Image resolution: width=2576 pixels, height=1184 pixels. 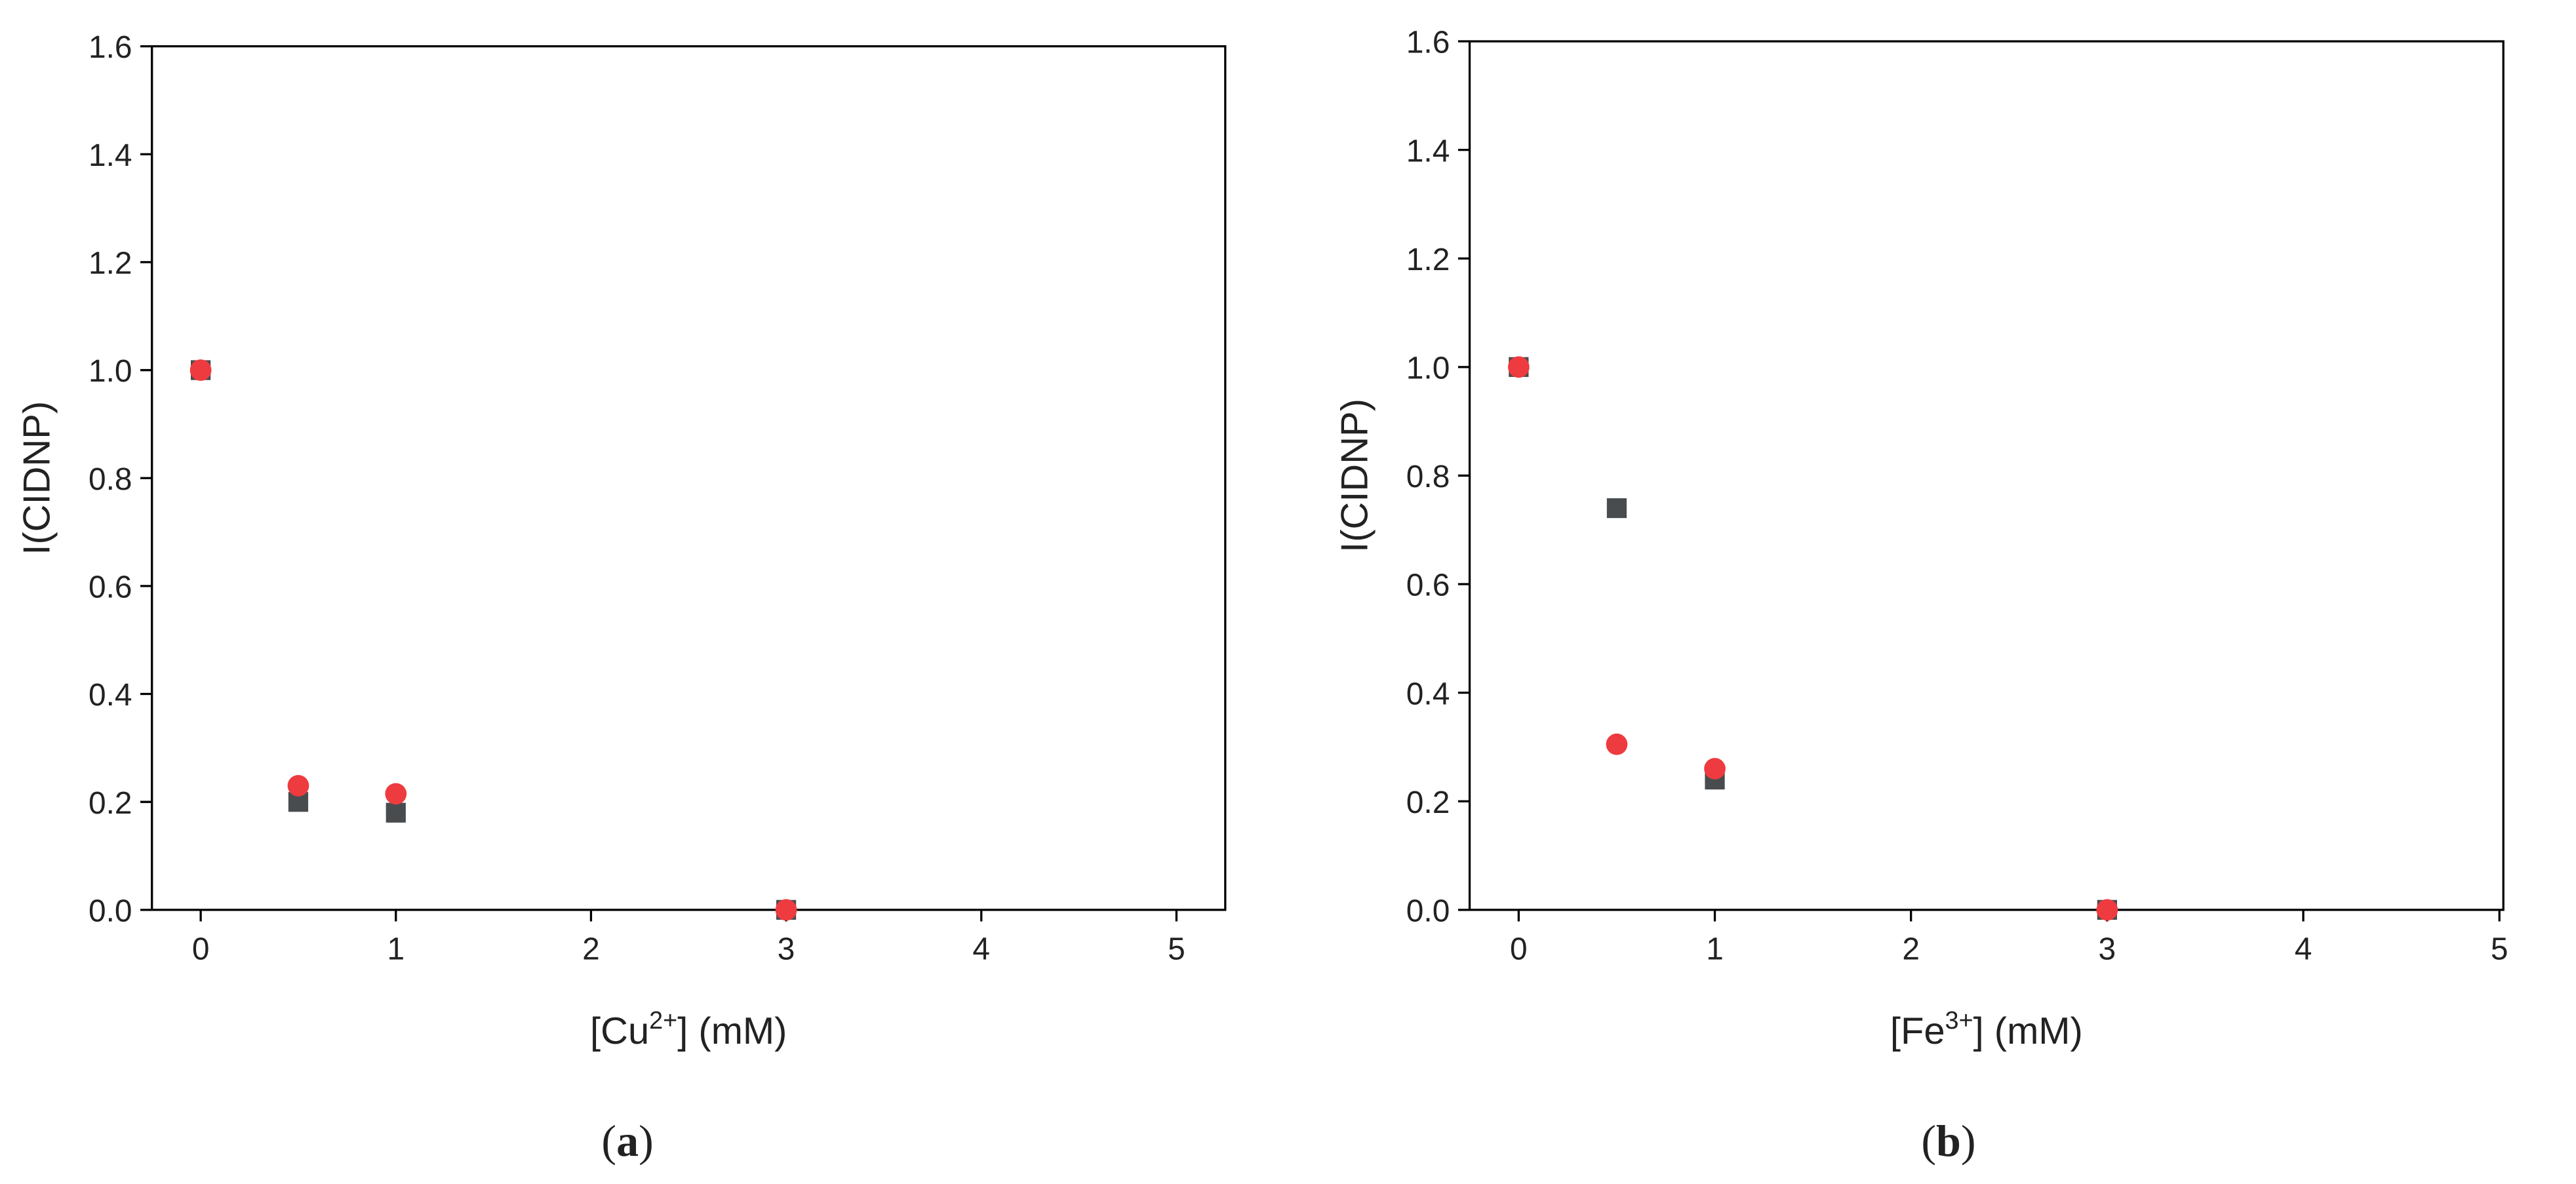 I want to click on panel-label-part: b, so click(x=1948, y=1141).